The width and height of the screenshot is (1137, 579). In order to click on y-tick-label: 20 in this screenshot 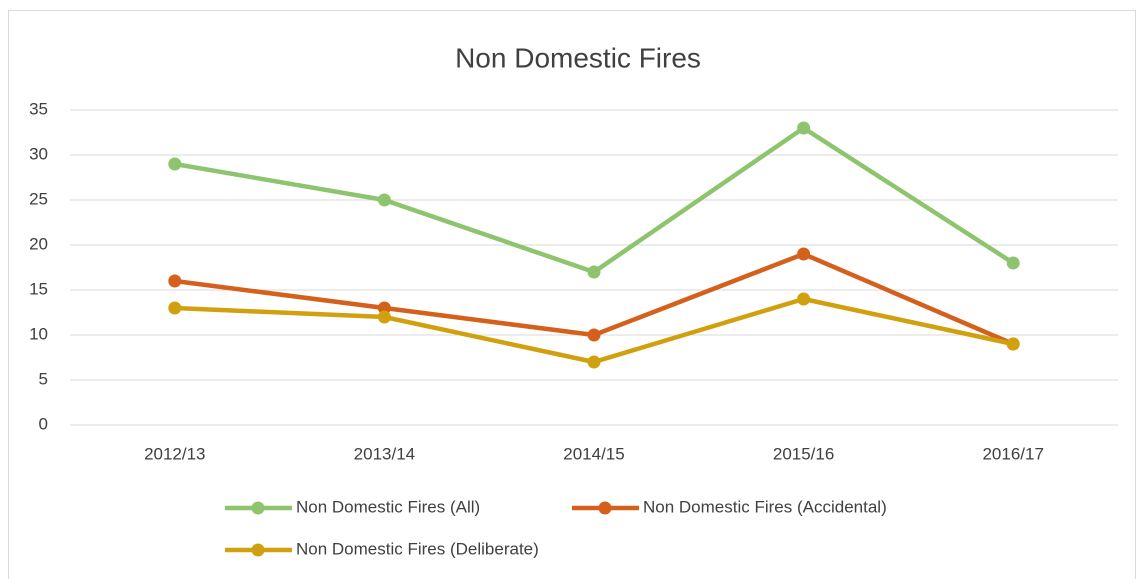, I will do `click(38, 243)`.